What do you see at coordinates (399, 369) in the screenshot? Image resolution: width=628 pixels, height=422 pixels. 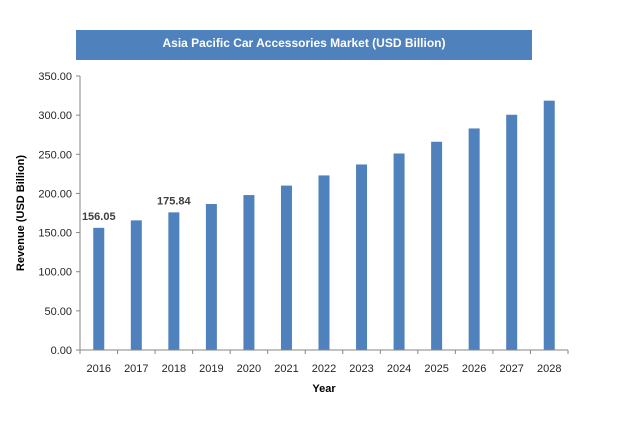 I see `x-tick-label: 2024` at bounding box center [399, 369].